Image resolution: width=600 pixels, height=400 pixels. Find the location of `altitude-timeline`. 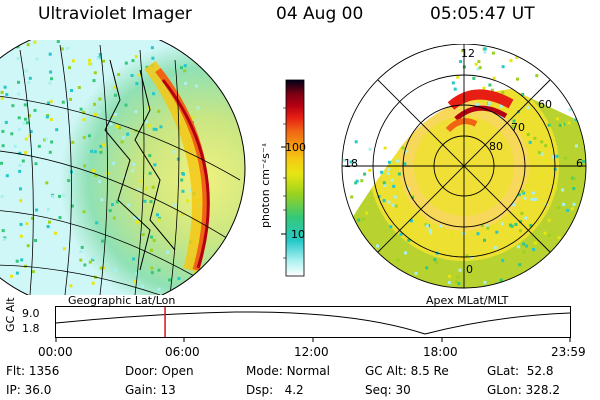

altitude-timeline is located at coordinates (313, 324).